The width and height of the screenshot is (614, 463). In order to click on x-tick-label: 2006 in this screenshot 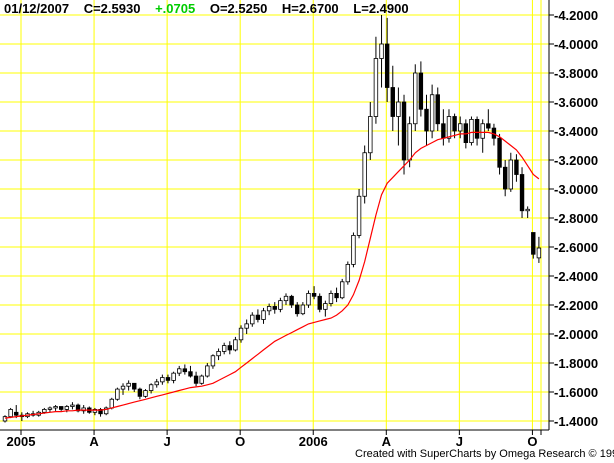, I will do `click(313, 441)`.